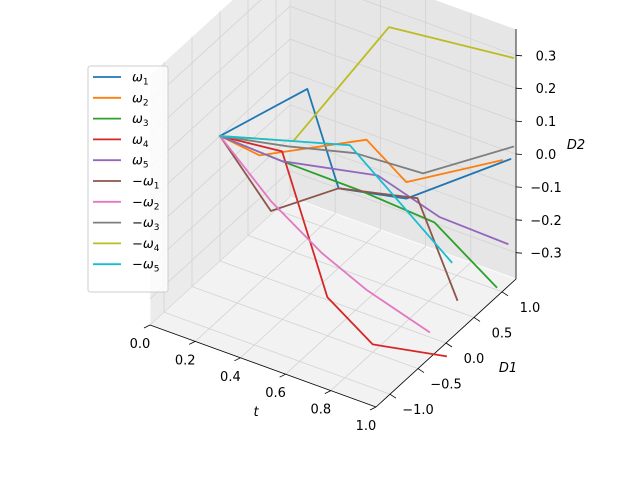 This screenshot has height=484, width=640. I want to click on legend-box, so click(128, 179).